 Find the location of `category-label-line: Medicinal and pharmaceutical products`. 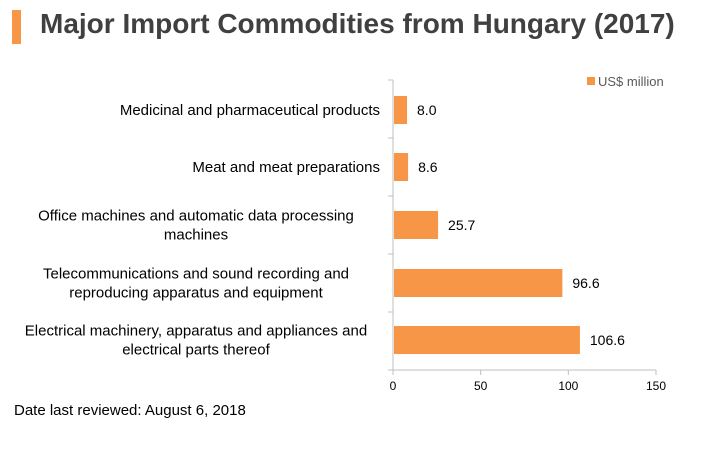

category-label-line: Medicinal and pharmaceutical products is located at coordinates (250, 110).